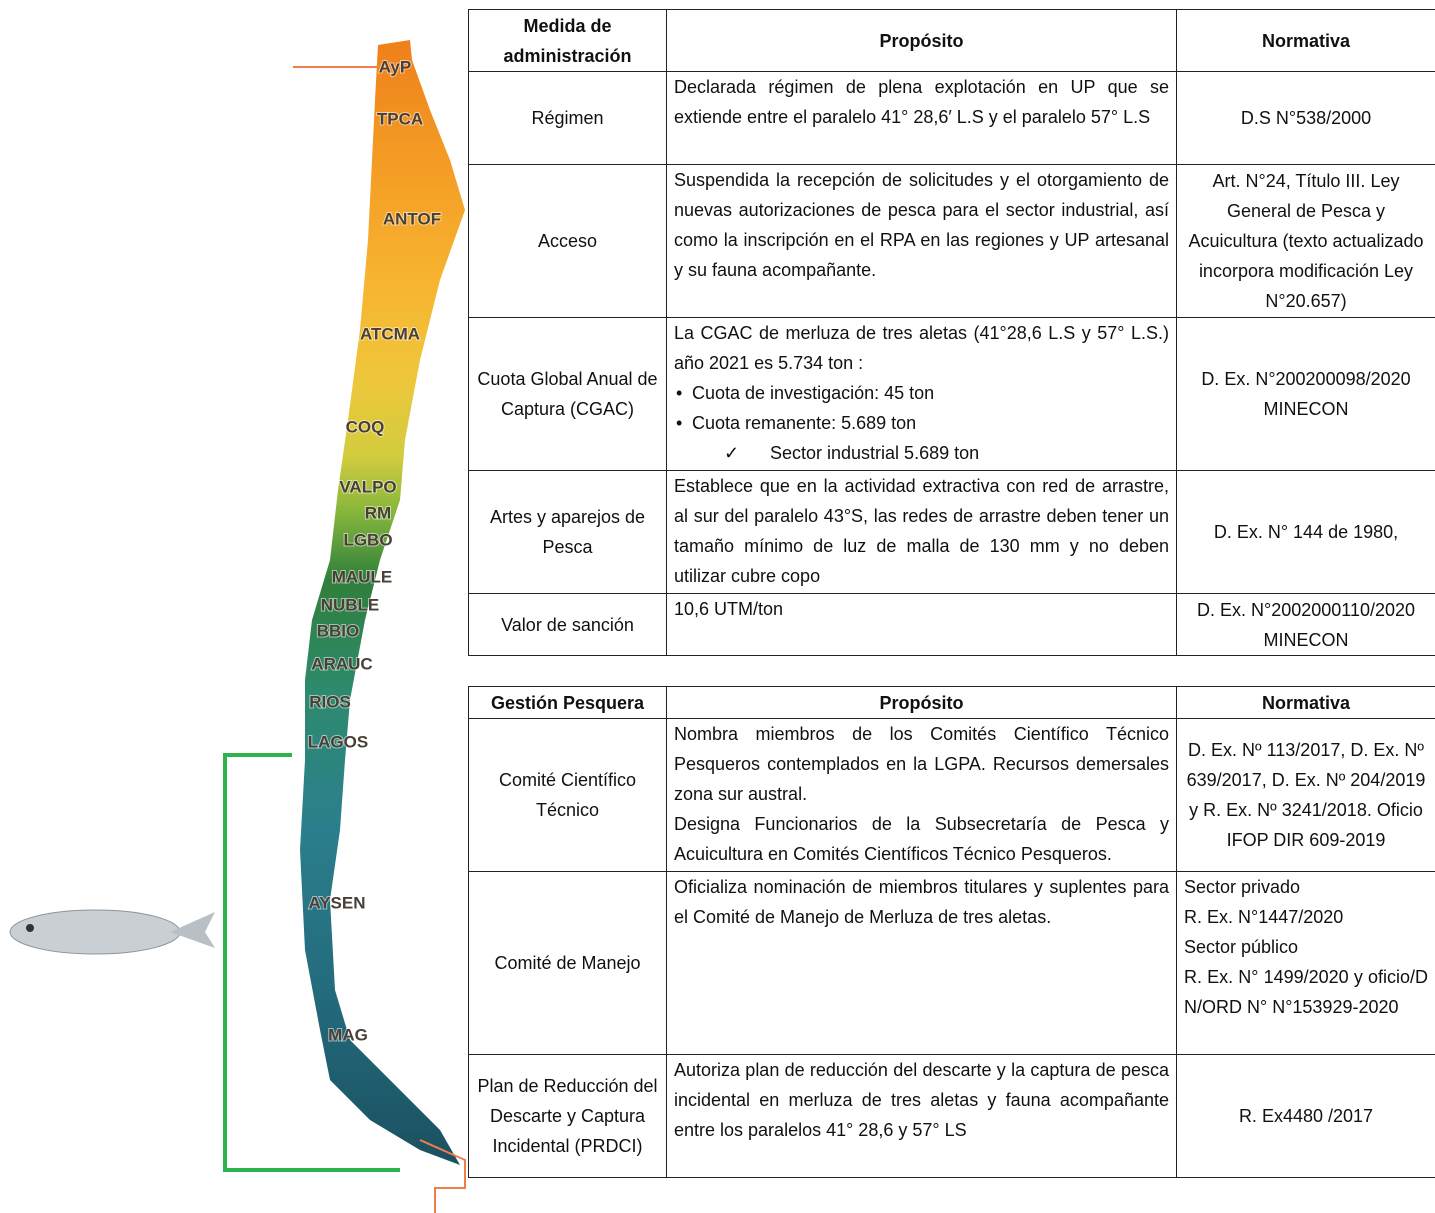 The image size is (1435, 1213). I want to click on region-label: MAG, so click(348, 1034).